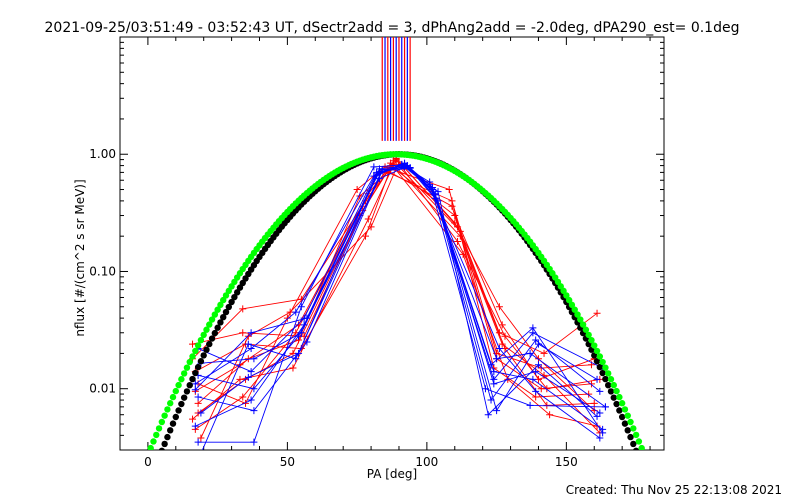 The image size is (800, 500). Describe the element at coordinates (426, 462) in the screenshot. I see `x-tick-label: 100` at that location.